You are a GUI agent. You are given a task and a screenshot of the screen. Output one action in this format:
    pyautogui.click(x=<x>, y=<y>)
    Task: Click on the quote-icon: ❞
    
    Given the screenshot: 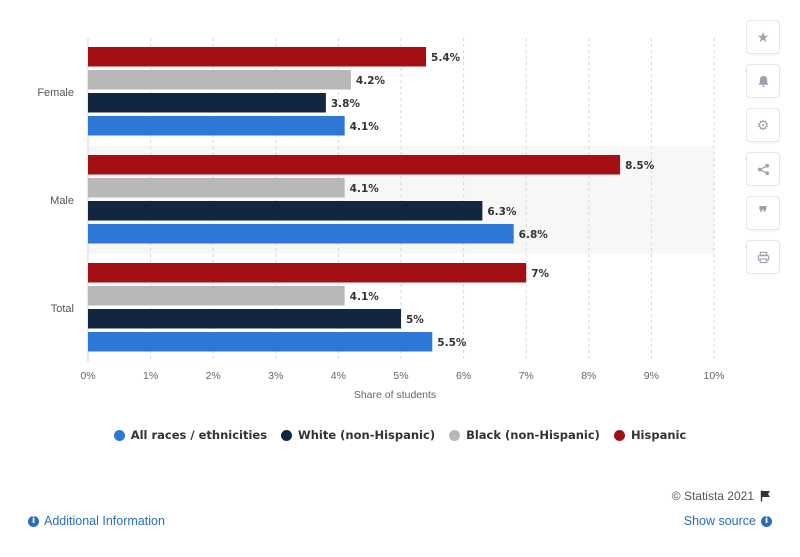 What is the action you would take?
    pyautogui.click(x=763, y=213)
    